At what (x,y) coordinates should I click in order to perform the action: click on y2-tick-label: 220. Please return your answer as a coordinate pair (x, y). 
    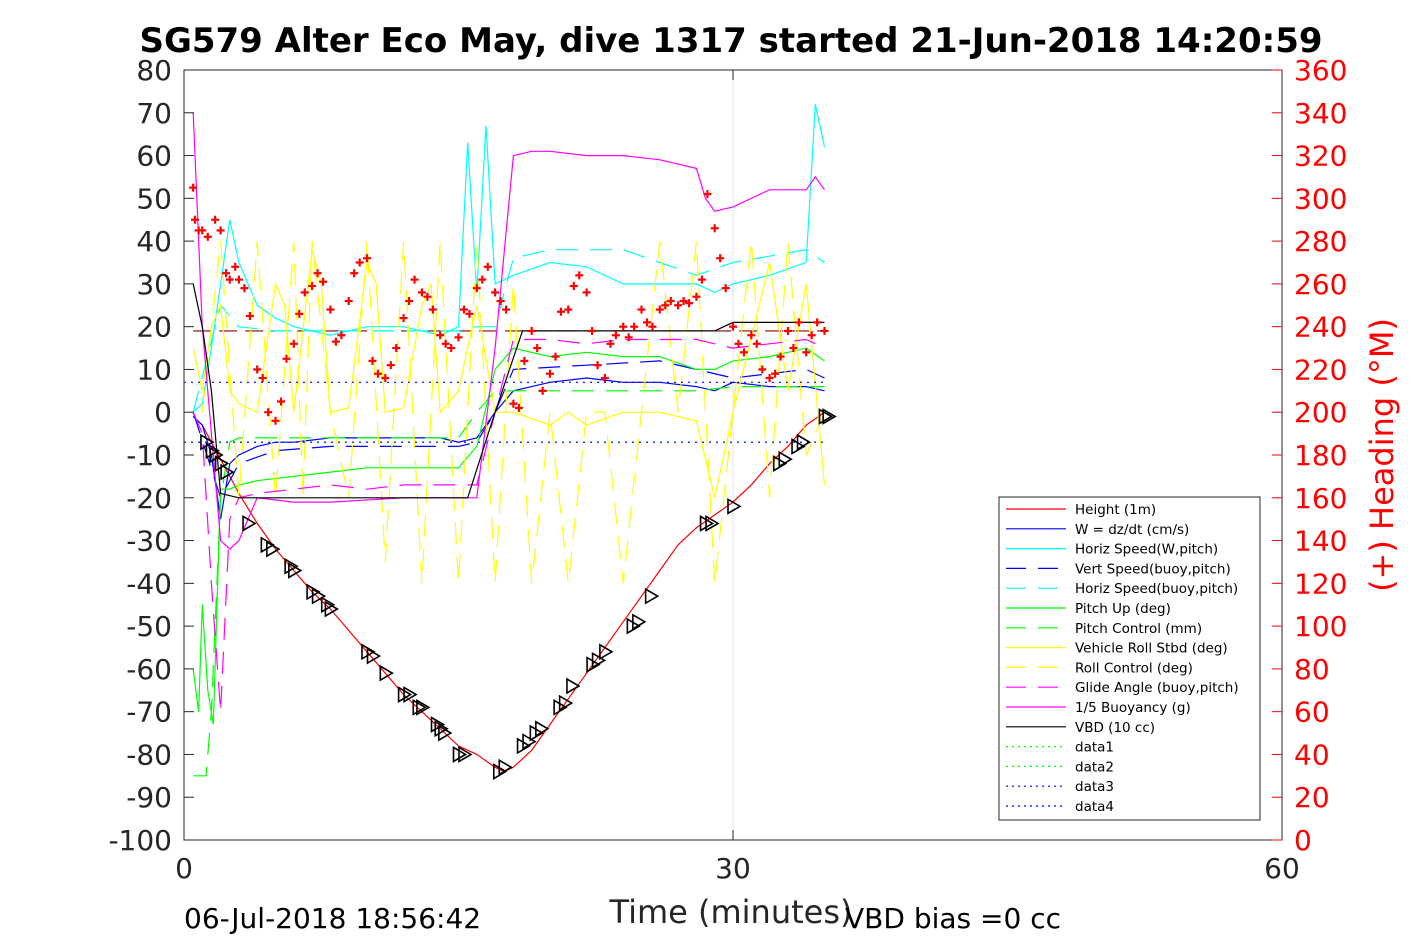
    Looking at the image, I should click on (1320, 369).